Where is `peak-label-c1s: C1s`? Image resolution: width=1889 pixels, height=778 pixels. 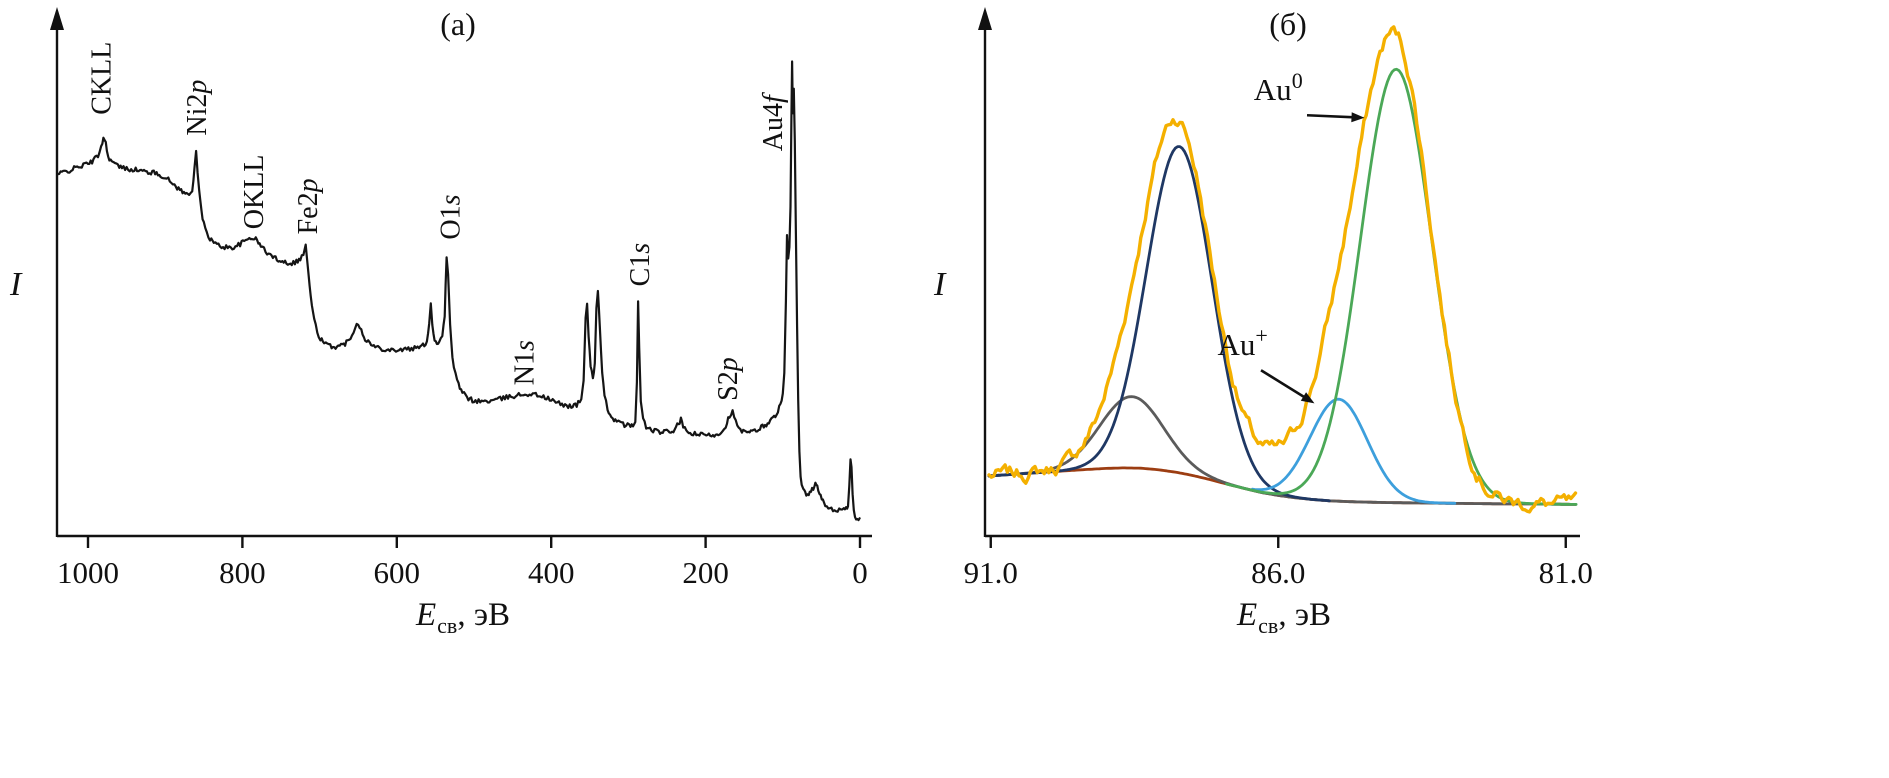
peak-label-c1s: C1s is located at coordinates (640, 265).